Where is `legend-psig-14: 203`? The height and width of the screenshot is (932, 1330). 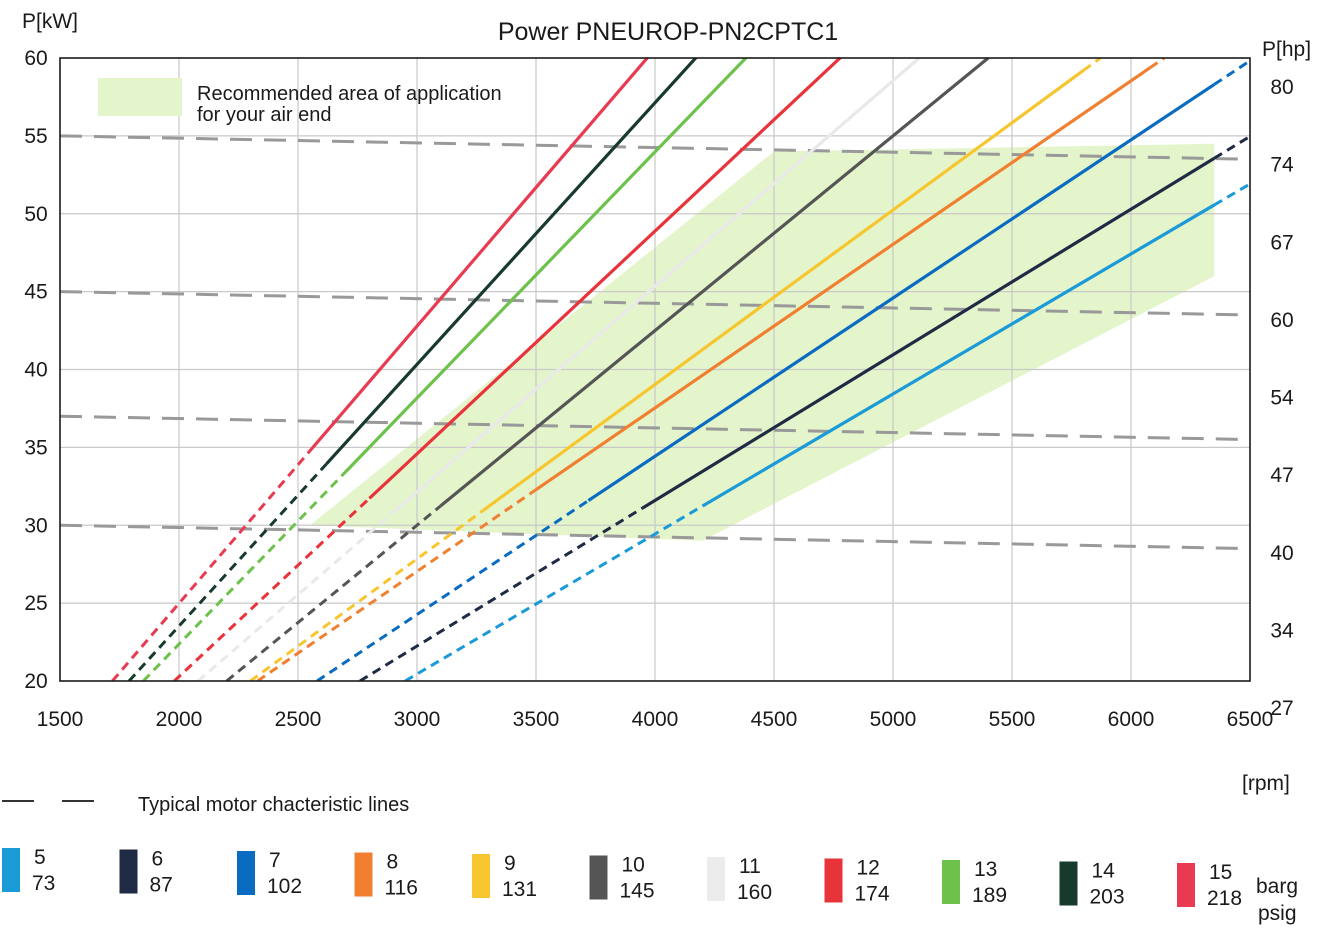 legend-psig-14: 203 is located at coordinates (1107, 897).